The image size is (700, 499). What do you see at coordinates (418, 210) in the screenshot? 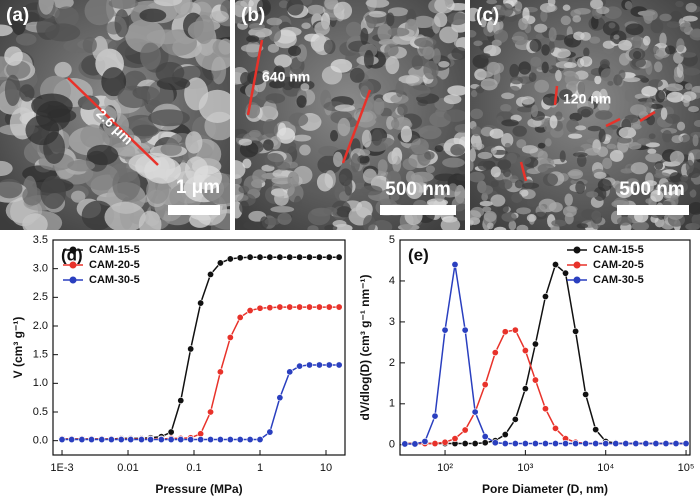
I see `scale-bar` at bounding box center [418, 210].